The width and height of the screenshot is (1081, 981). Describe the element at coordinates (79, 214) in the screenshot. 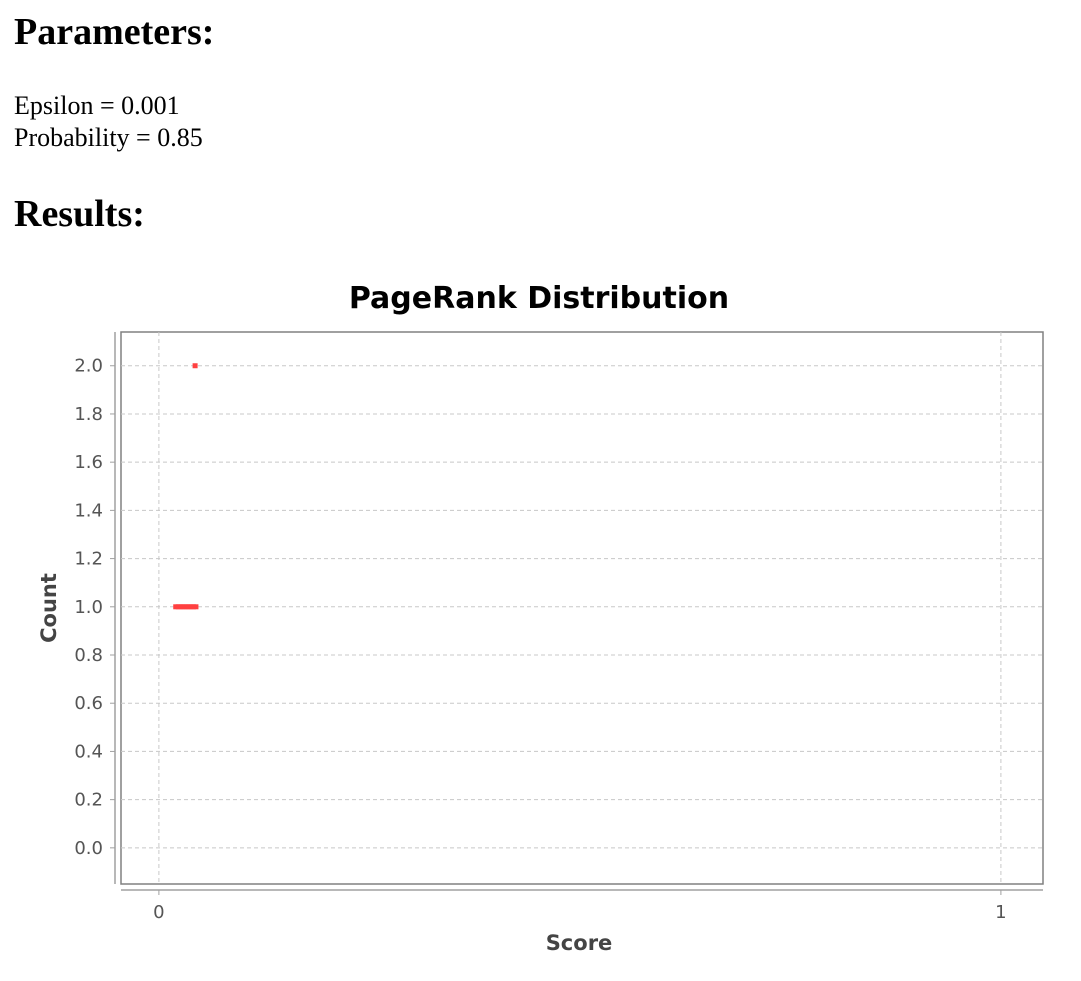

I see `results-heading: Results:` at that location.